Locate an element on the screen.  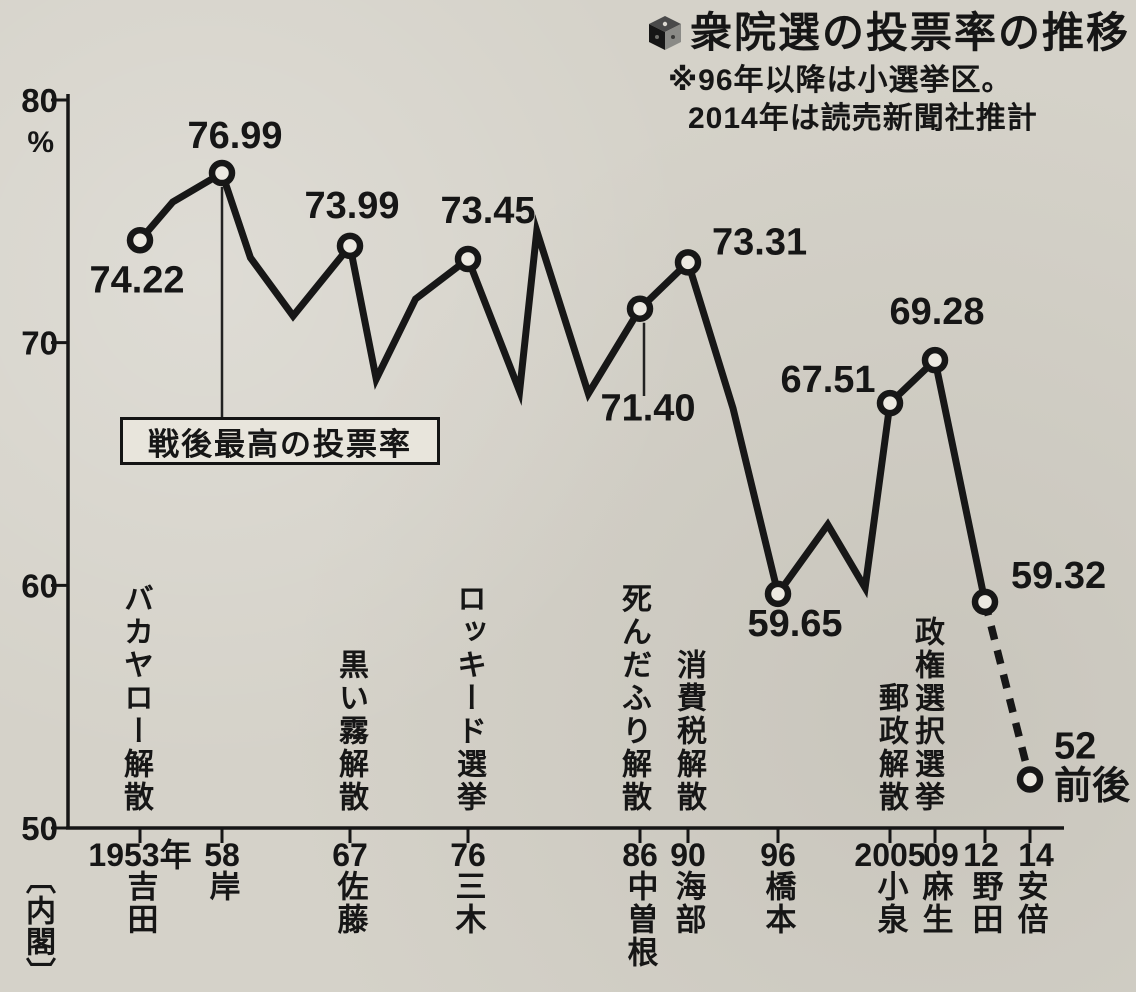
note-line-2: 2014年は読売新聞社推計 is located at coordinates (863, 118).